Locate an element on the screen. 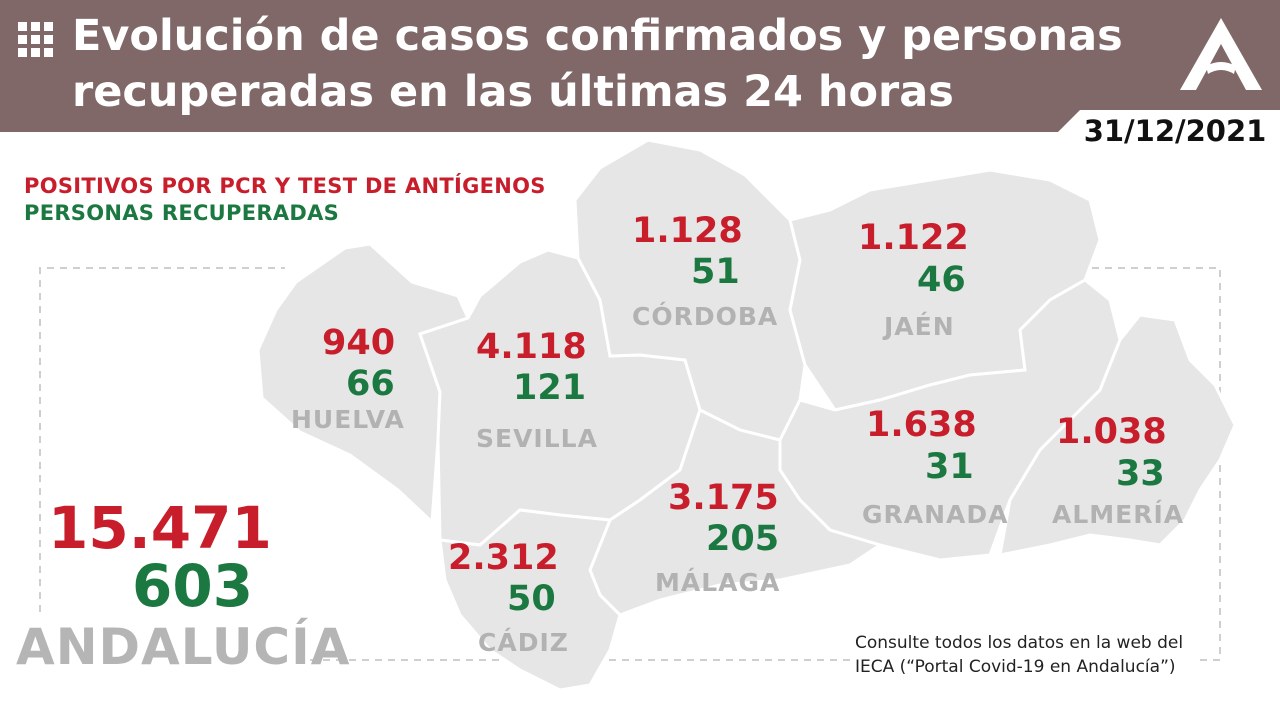 The image size is (1280, 719). report-date: 31/12/2021 is located at coordinates (1175, 131).